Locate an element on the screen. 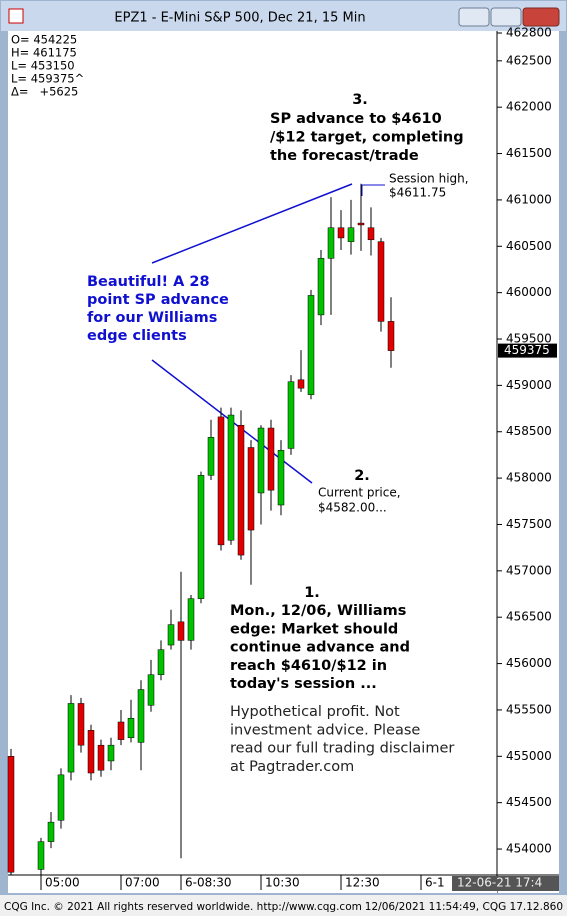 Image resolution: width=567 pixels, height=916 pixels. blue-note: Beautiful! A 28 is located at coordinates (148, 282).